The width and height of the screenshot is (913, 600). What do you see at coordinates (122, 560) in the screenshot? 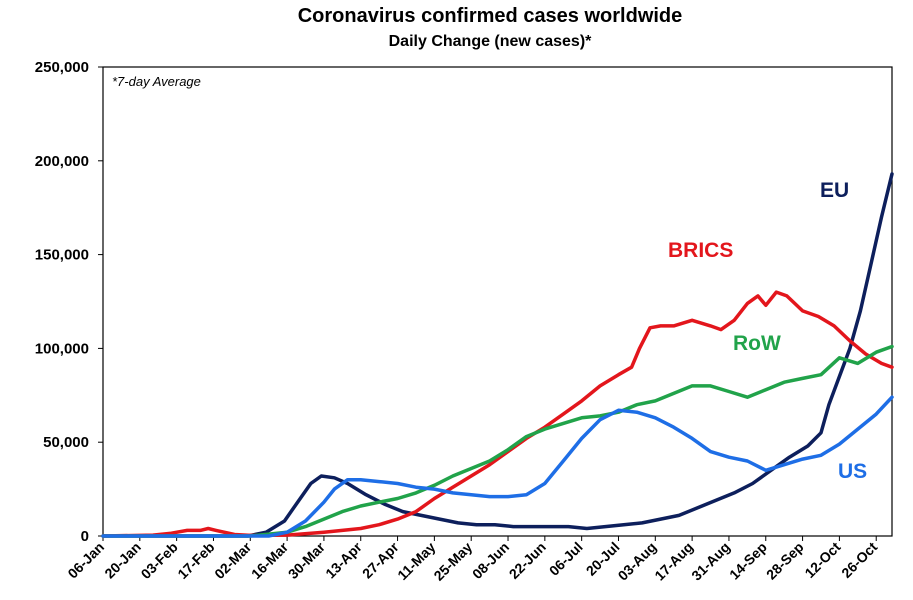
I see `x-tick-label: 20-Jan` at bounding box center [122, 560].